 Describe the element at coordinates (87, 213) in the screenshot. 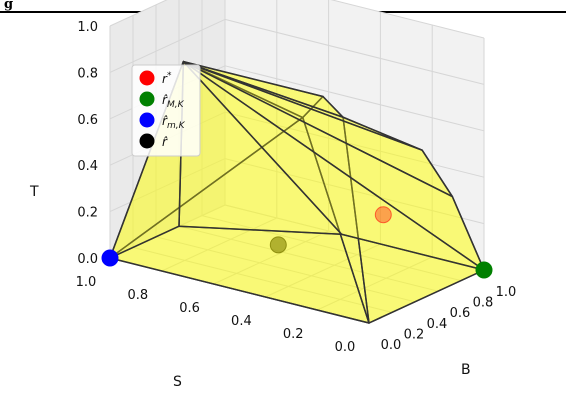

I see `z-tick-label: 0.2` at that location.